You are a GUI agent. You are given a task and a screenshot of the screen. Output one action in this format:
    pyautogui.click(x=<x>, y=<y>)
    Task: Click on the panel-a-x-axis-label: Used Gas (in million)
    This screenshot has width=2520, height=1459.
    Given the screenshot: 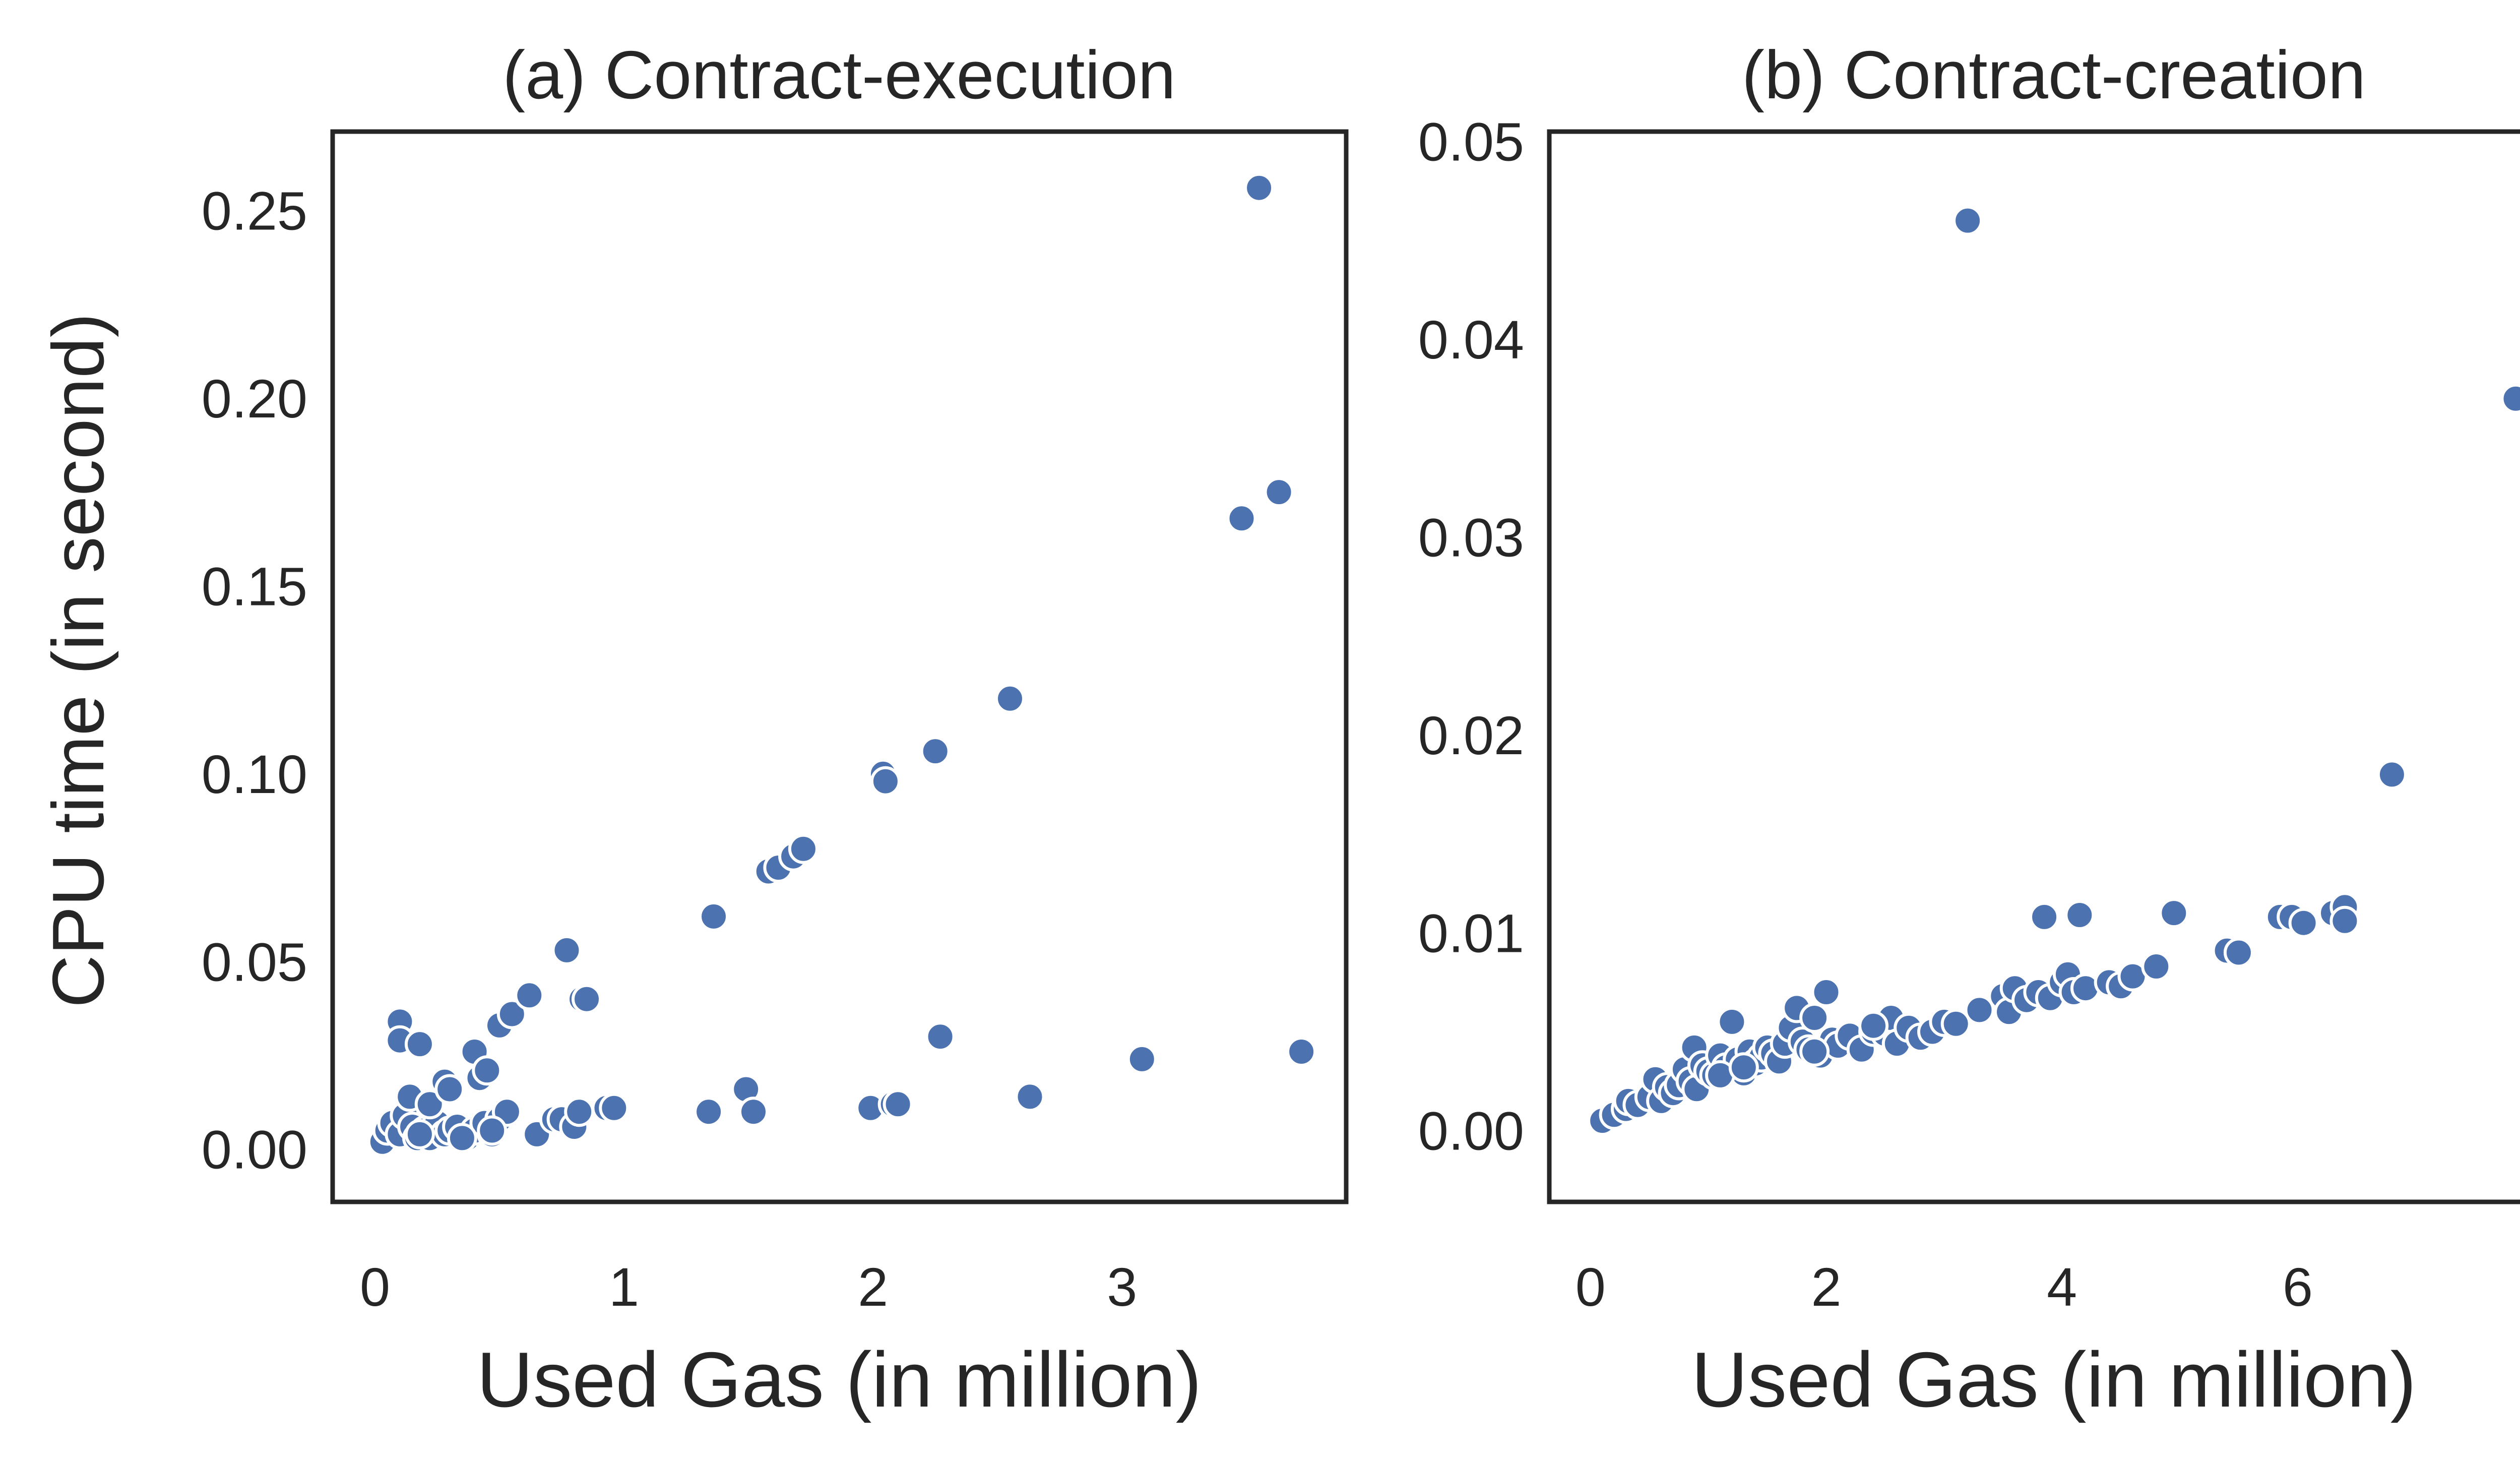 What is the action you would take?
    pyautogui.click(x=839, y=1379)
    